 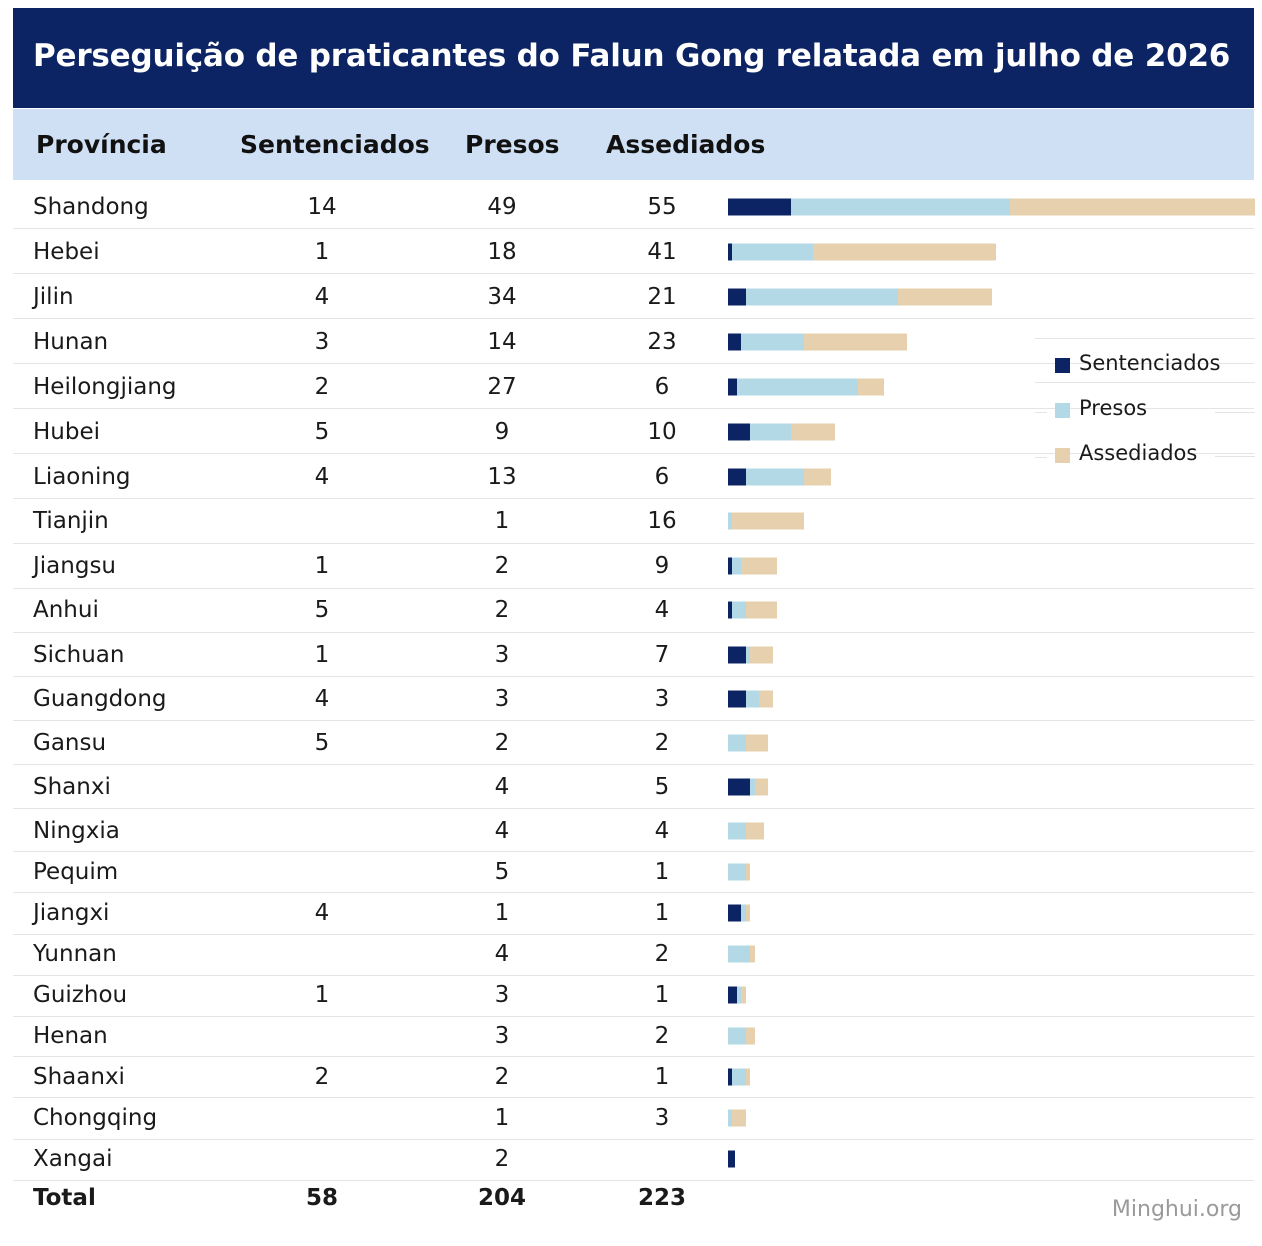 I want to click on province-name: Anhui, so click(x=66, y=610).